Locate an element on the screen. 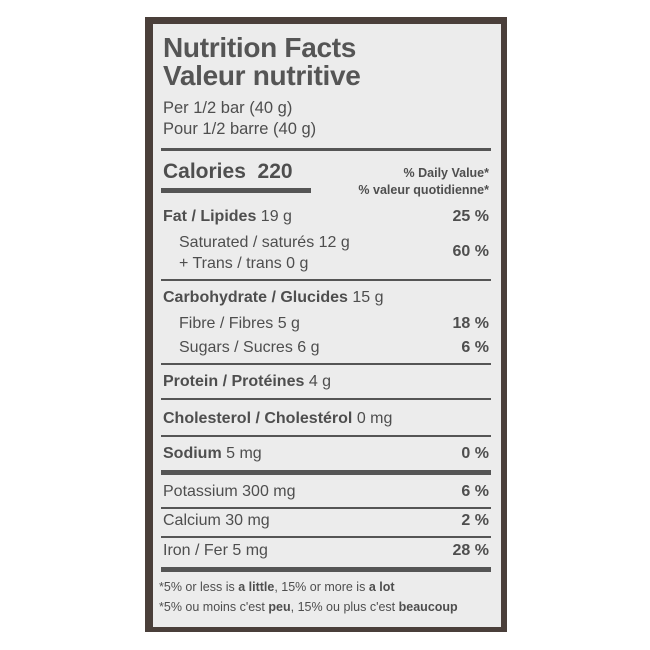 The width and height of the screenshot is (650, 650). daily-value-en: % Daily Value* is located at coordinates (446, 173).